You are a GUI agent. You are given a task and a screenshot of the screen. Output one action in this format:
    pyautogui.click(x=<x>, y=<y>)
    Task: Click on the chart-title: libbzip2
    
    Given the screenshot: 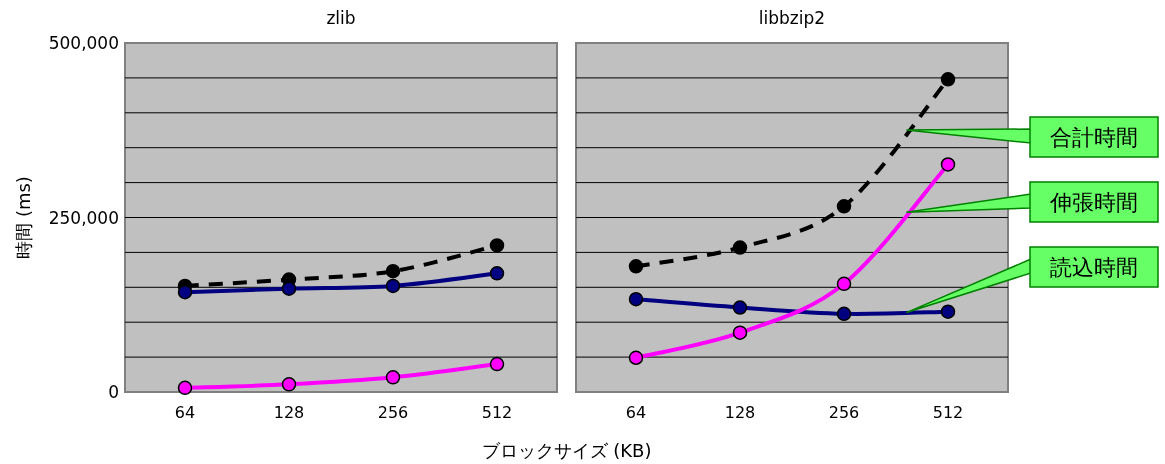 What is the action you would take?
    pyautogui.click(x=792, y=18)
    